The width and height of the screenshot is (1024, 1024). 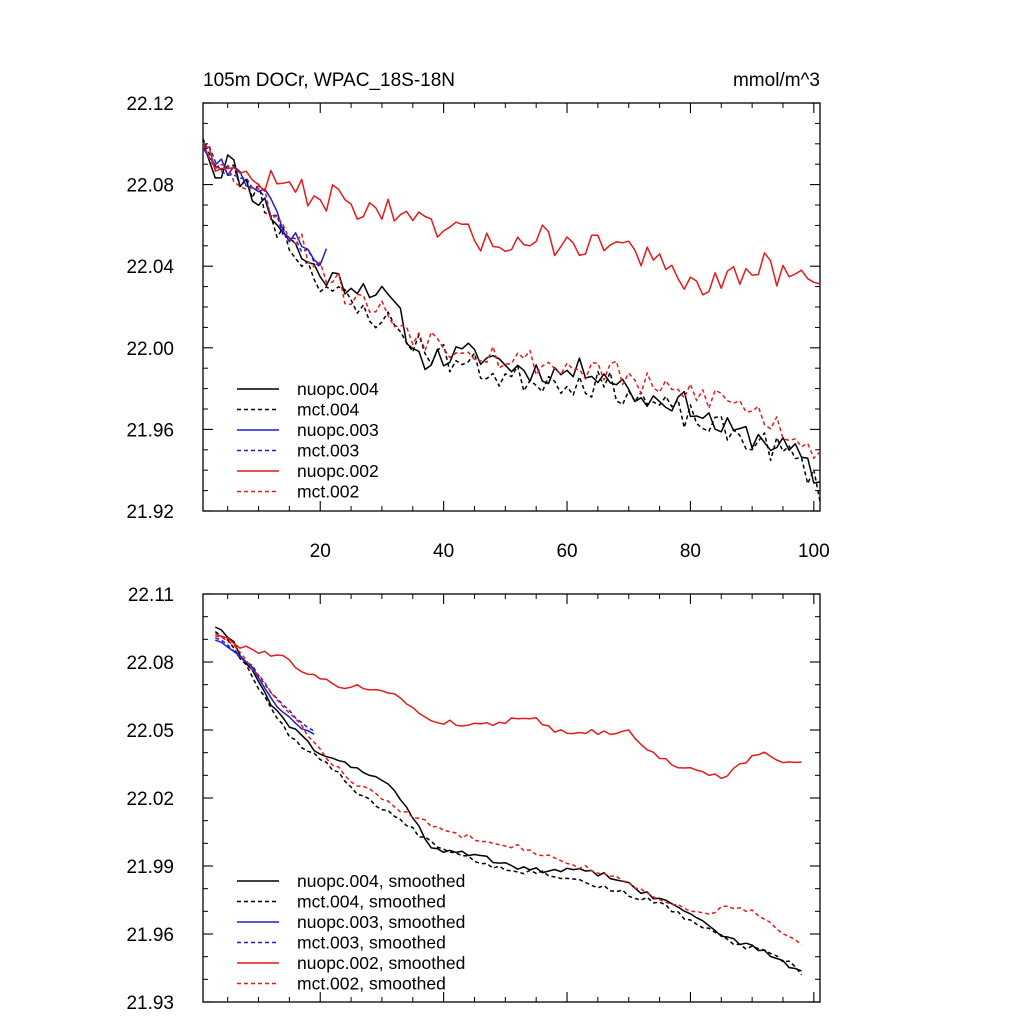 What do you see at coordinates (371, 943) in the screenshot?
I see `legend-label: mct.003, smoothed` at bounding box center [371, 943].